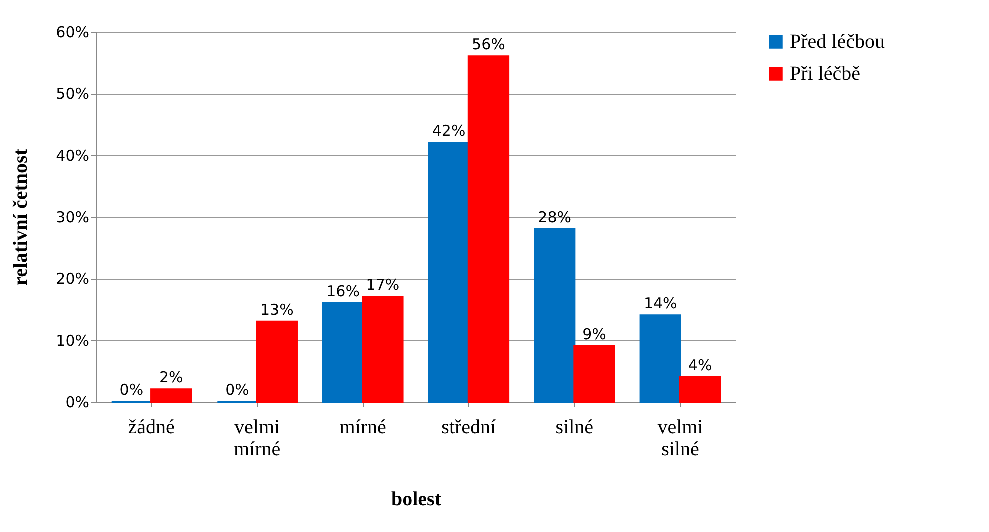  Describe the element at coordinates (837, 42) in the screenshot. I see `legend-label: Před léčbou` at that location.